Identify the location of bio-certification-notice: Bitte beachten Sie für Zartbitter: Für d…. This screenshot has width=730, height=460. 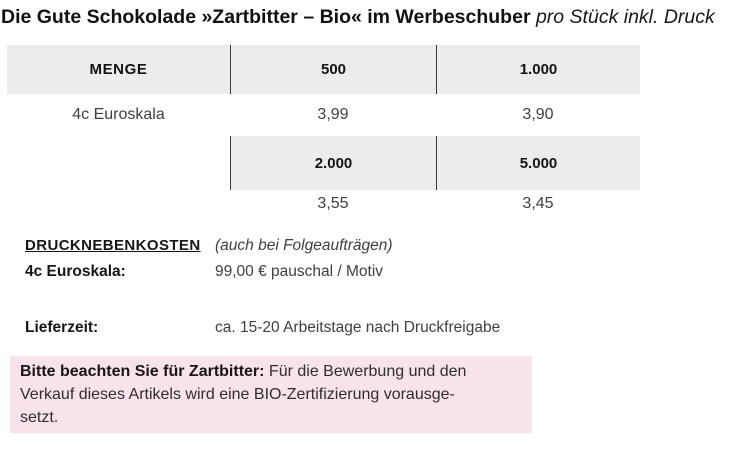
(271, 394).